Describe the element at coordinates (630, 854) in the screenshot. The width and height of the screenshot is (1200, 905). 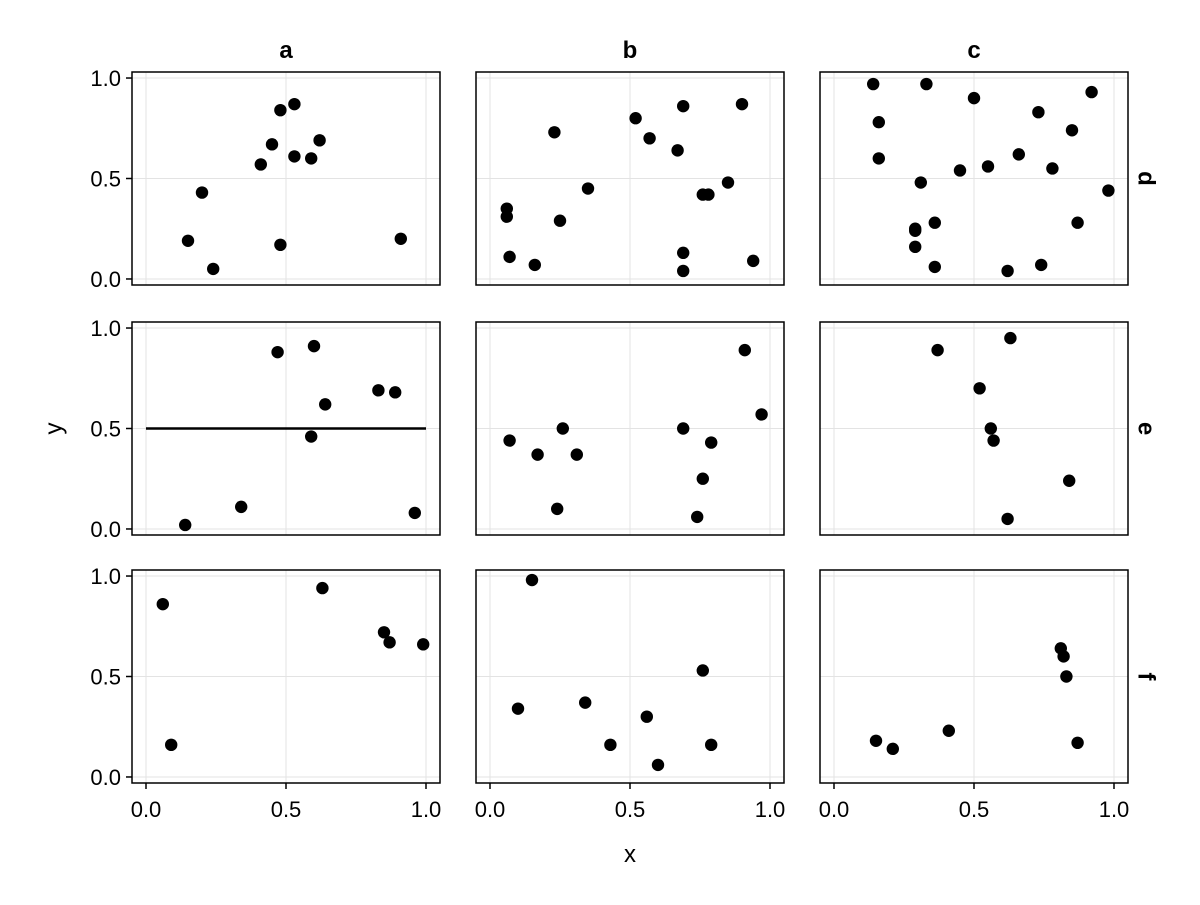
I see `x-axis-title: x` at that location.